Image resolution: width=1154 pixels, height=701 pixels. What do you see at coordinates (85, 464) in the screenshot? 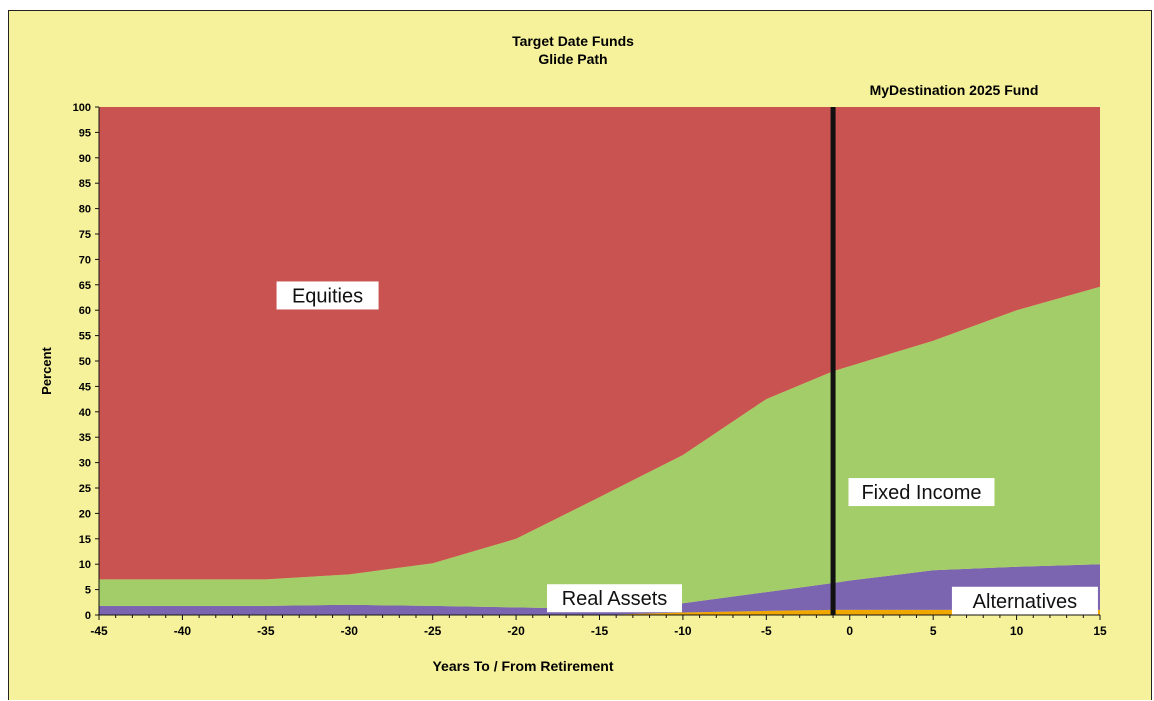
I see `y-tick-label: 30` at bounding box center [85, 464].